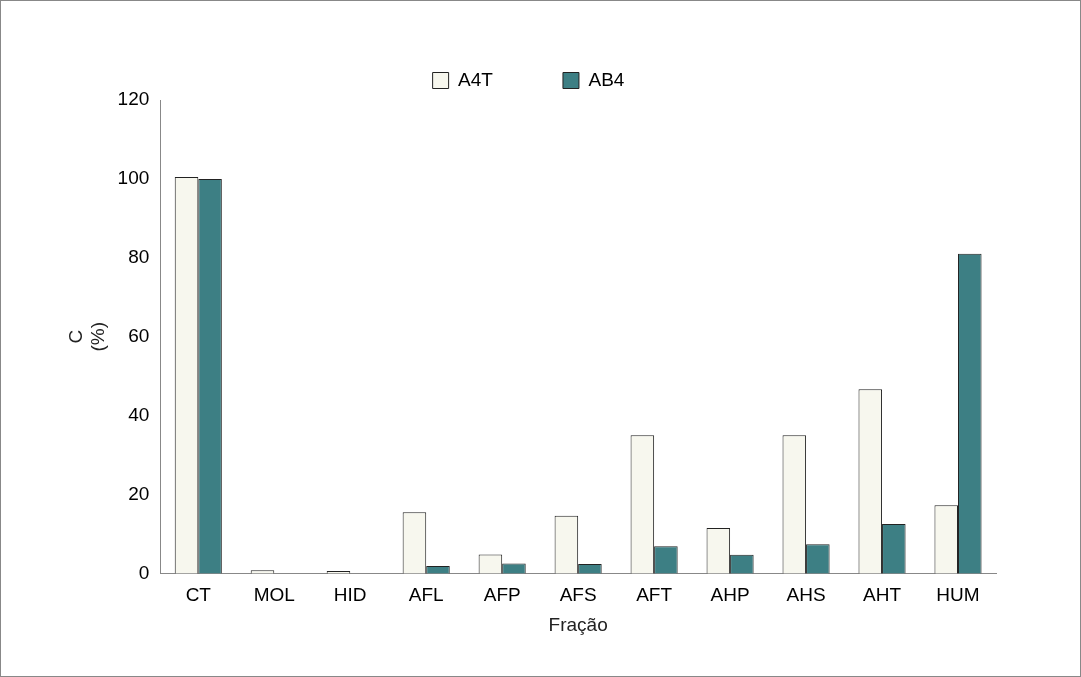 The image size is (1081, 677). What do you see at coordinates (139, 335) in the screenshot?
I see `y-tick-label: 60` at bounding box center [139, 335].